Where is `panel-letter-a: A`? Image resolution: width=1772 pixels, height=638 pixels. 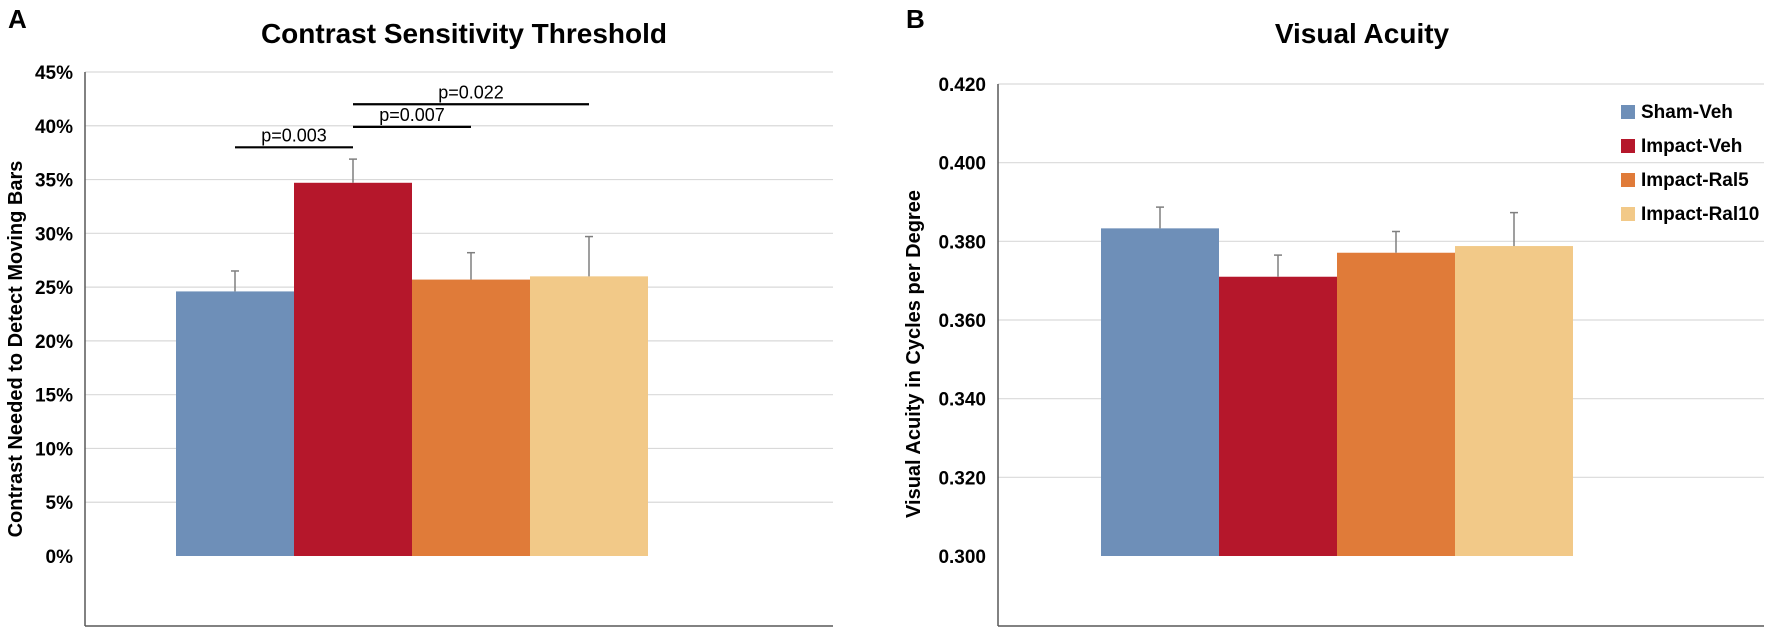
panel-letter-a: A is located at coordinates (17, 19).